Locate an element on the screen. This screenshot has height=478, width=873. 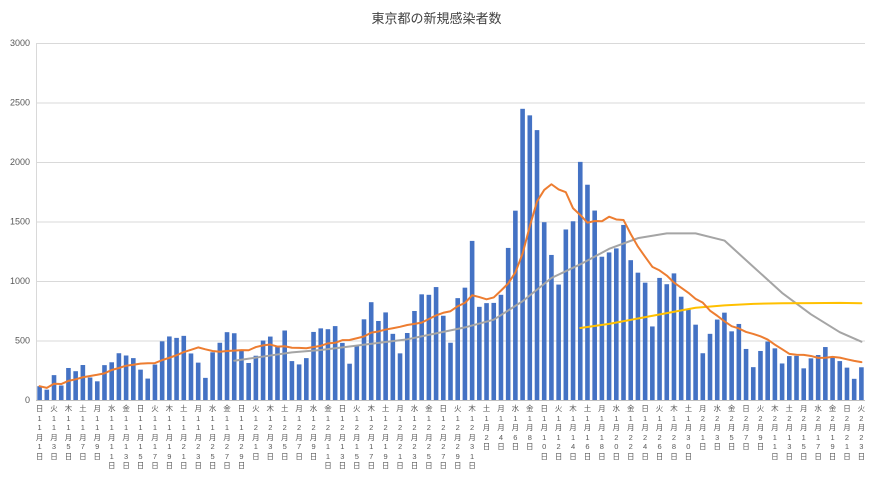
y-tick-label: 1500 is located at coordinates (20, 222).